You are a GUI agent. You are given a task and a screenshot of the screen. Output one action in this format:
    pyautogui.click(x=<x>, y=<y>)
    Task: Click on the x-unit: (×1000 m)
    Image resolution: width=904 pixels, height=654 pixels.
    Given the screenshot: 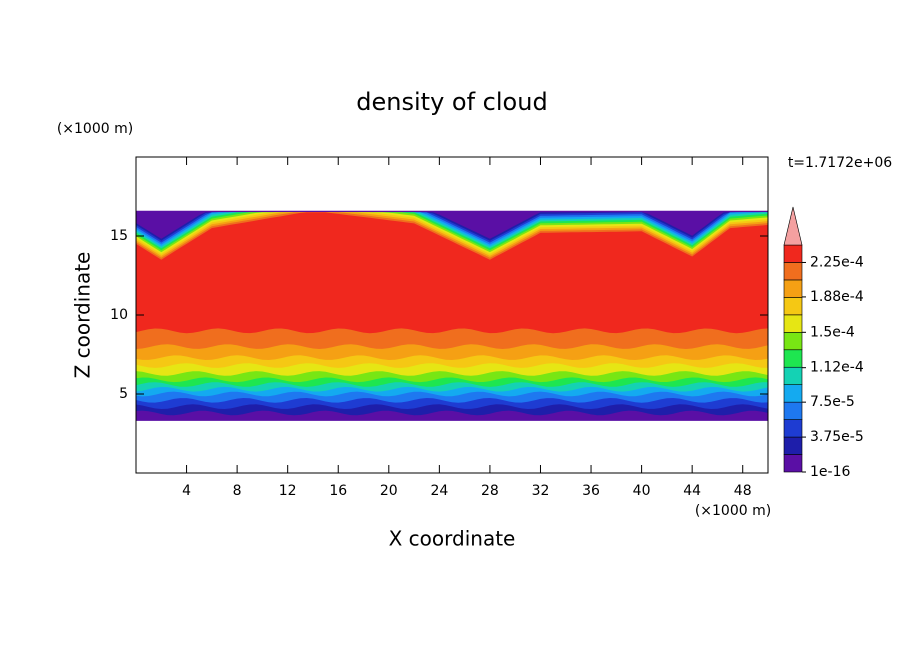 What is the action you would take?
    pyautogui.click(x=733, y=511)
    